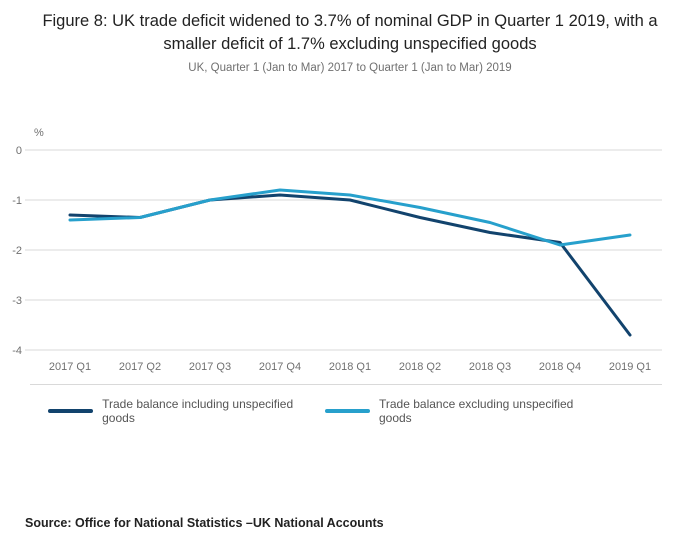 The height and width of the screenshot is (549, 700). Describe the element at coordinates (630, 367) in the screenshot. I see `svg-text: 2019 Q1` at that location.